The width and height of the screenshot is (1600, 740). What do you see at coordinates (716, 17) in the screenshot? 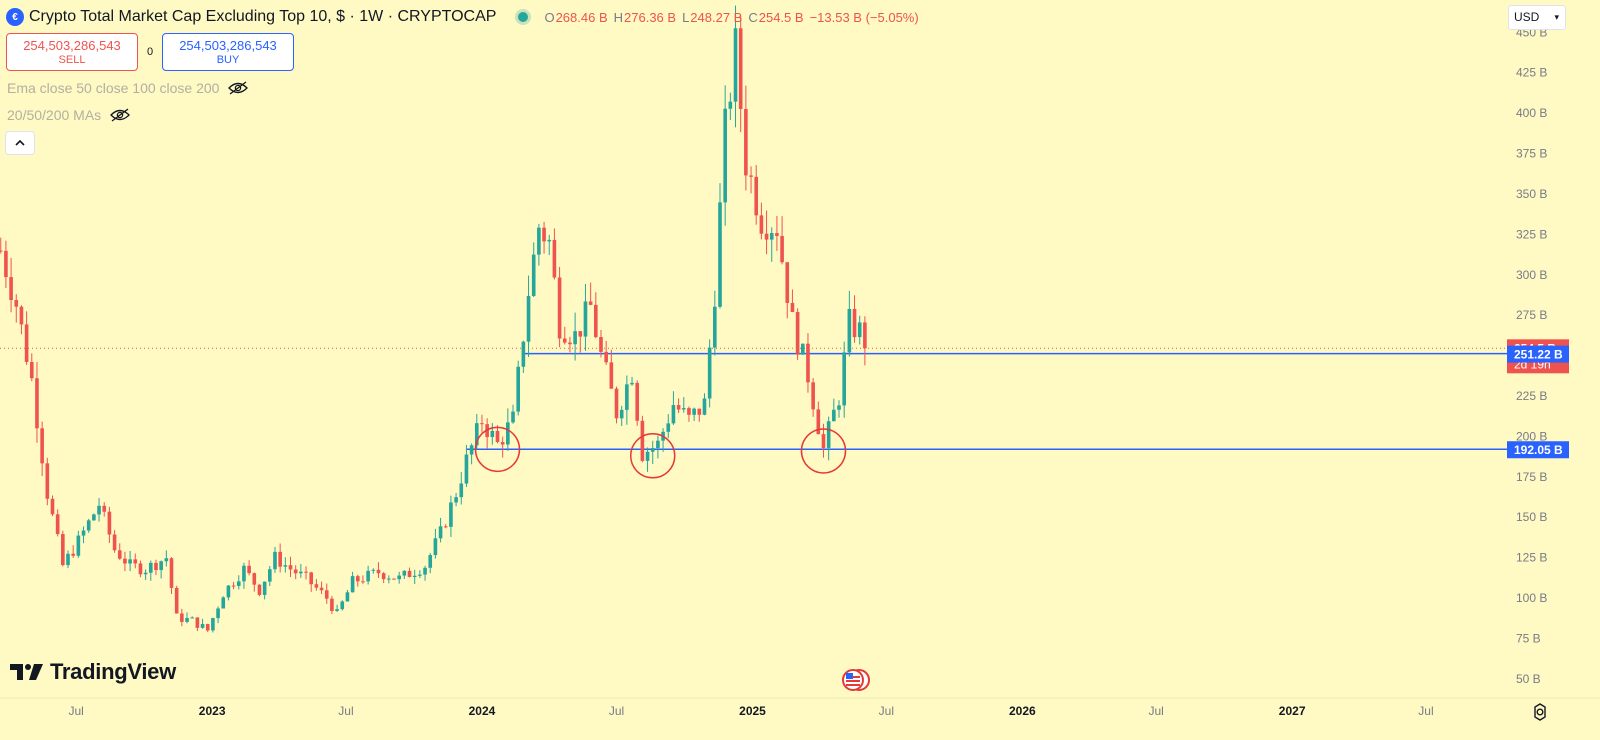
I see `low-value: 248.27 B` at bounding box center [716, 17].